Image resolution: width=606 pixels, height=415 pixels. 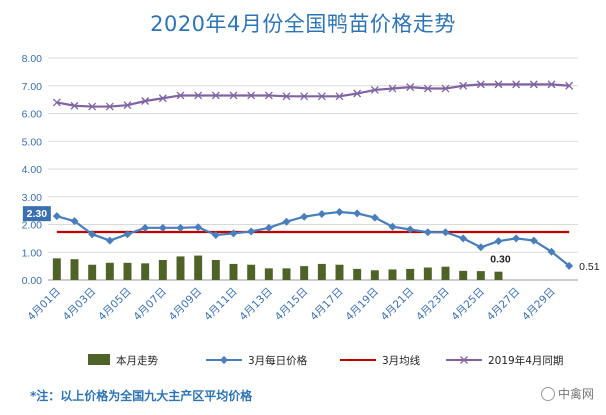 What do you see at coordinates (325, 360) in the screenshot?
I see `legend: 本月走势 3月每日价格 3月均线 2019年4月同期` at bounding box center [325, 360].